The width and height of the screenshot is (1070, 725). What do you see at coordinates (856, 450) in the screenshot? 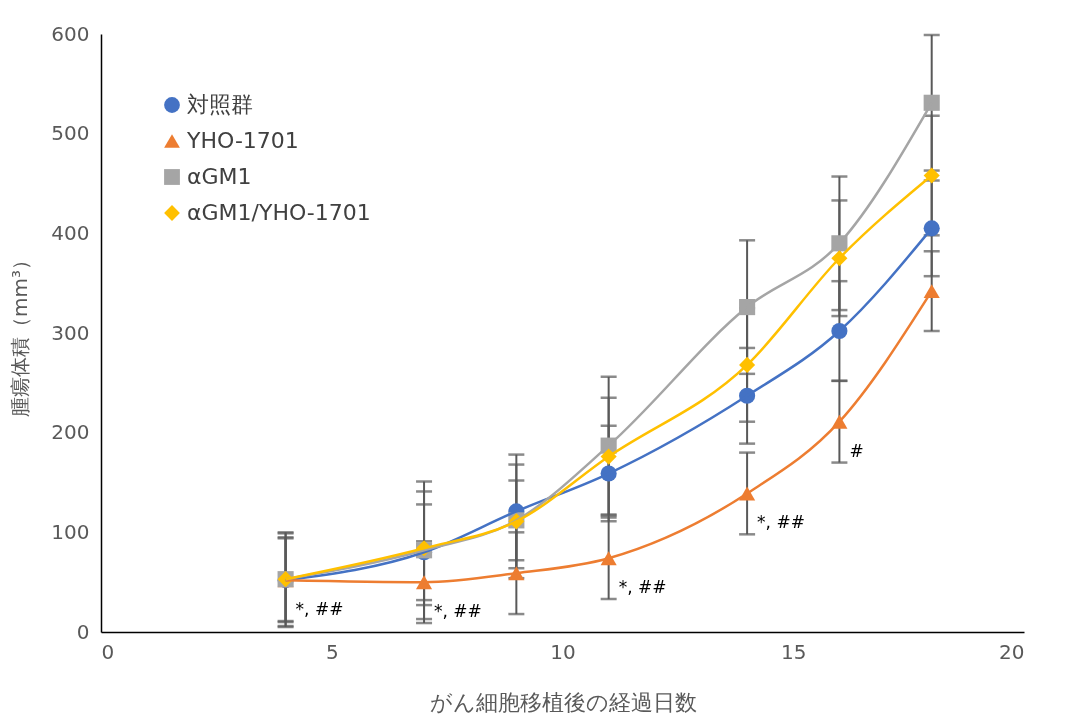
I see `annotation: #` at bounding box center [856, 450].